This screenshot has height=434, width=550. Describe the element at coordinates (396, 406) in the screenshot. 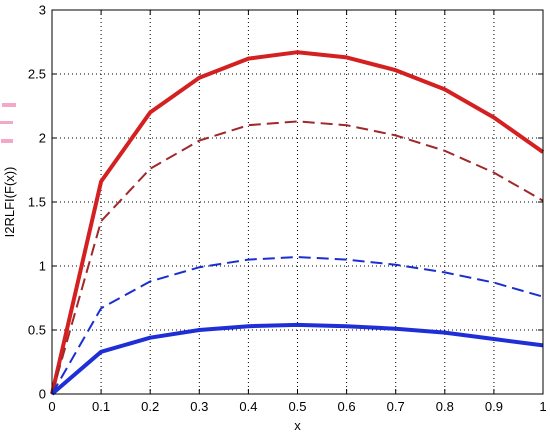

I see `x-tick-label: 0.7` at that location.